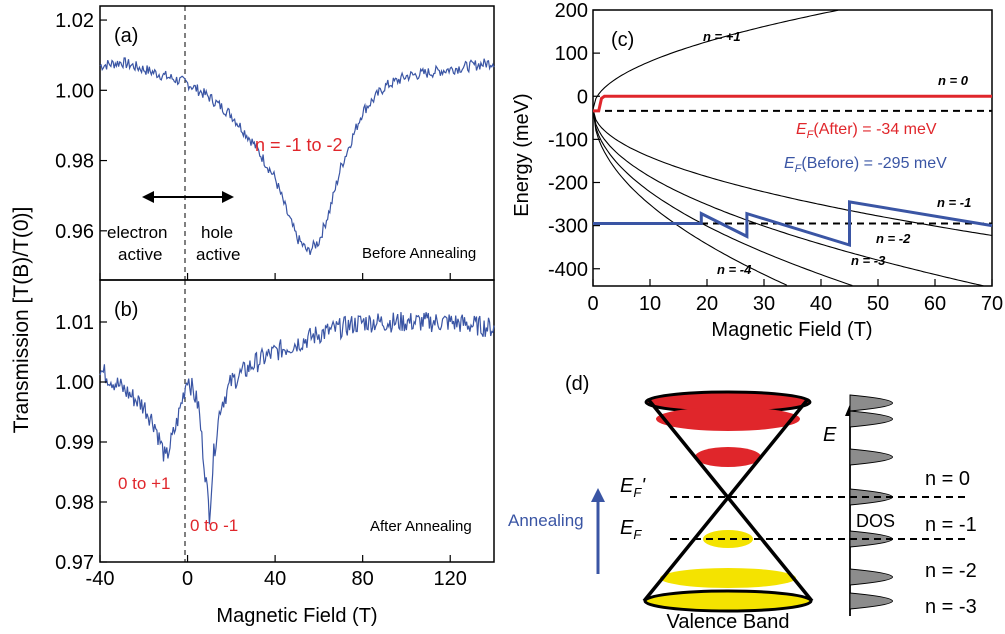 Image resolution: width=1005 pixels, height=634 pixels. I want to click on ef-label: EF, so click(631, 529).